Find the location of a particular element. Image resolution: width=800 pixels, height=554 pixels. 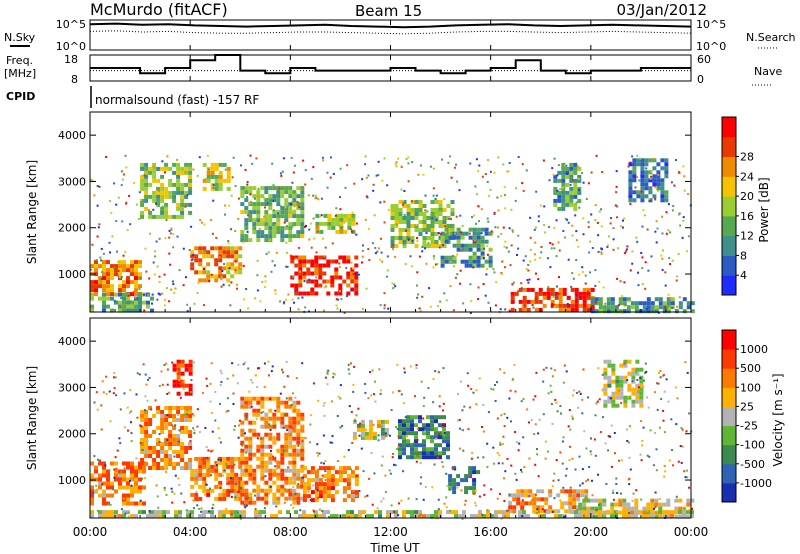

power-colorbar-segment is located at coordinates (729, 206).